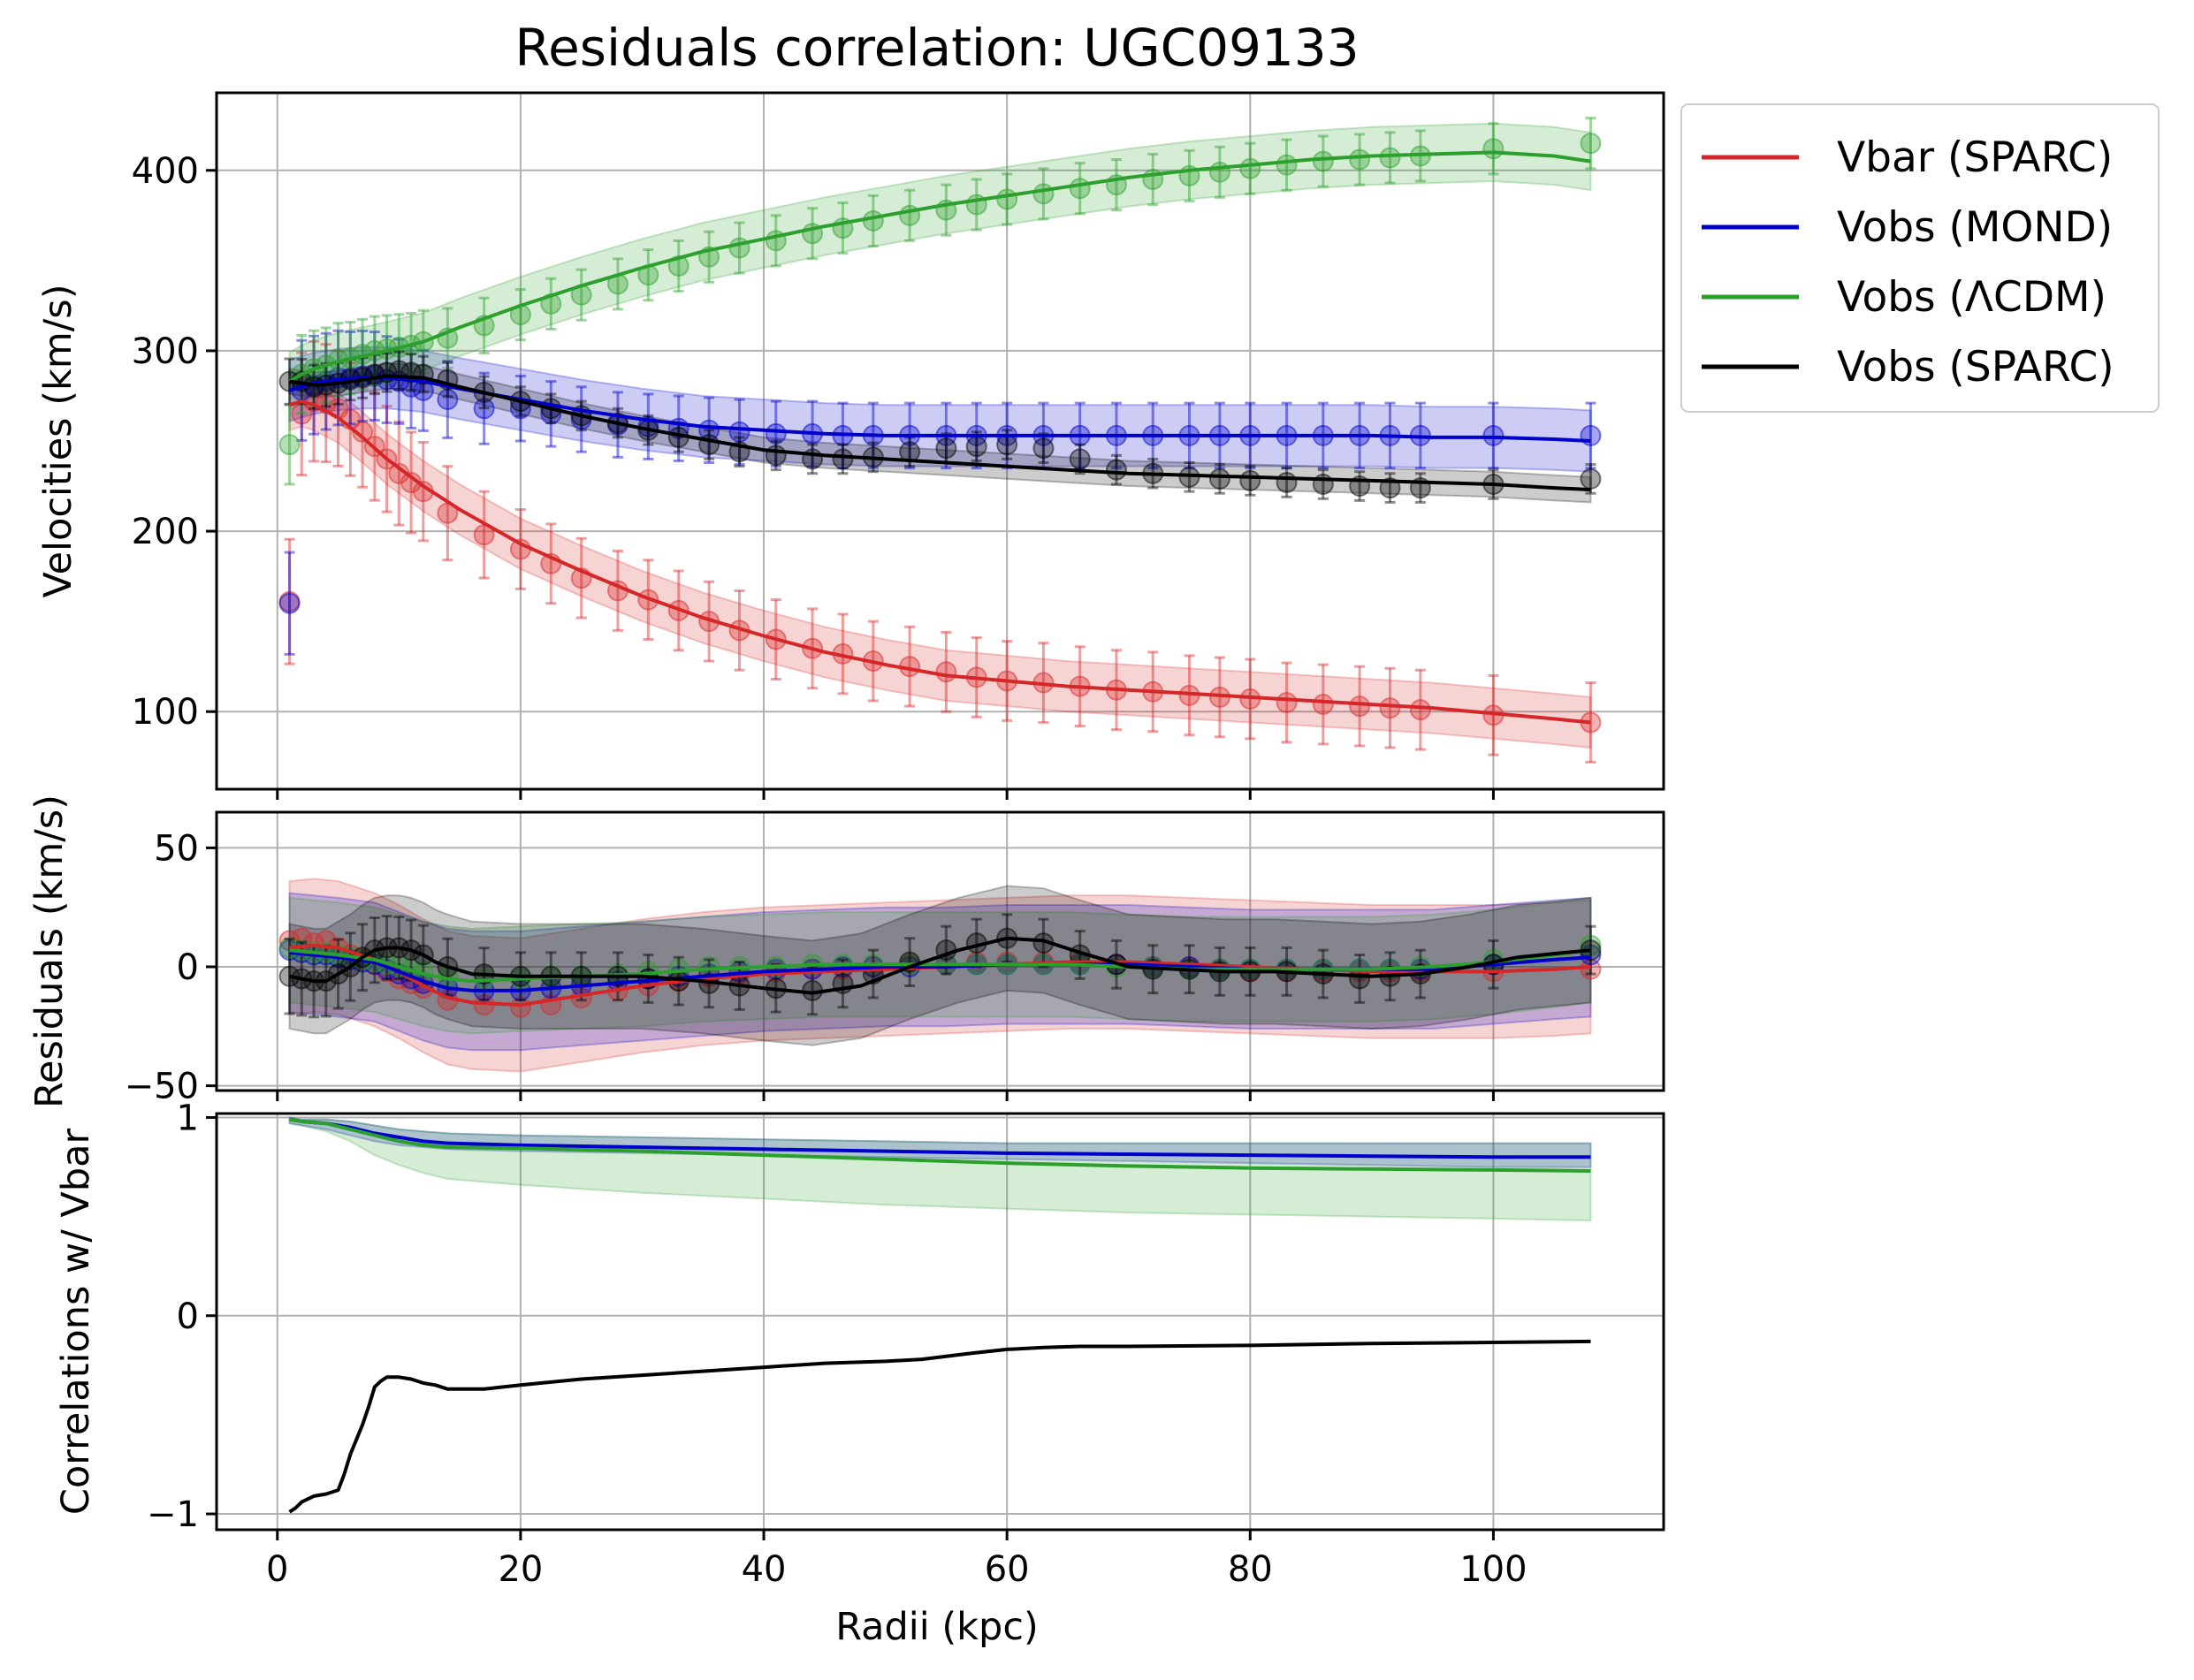 The image size is (2194, 1680). I want to click on y-tick-label: 1, so click(188, 1118).